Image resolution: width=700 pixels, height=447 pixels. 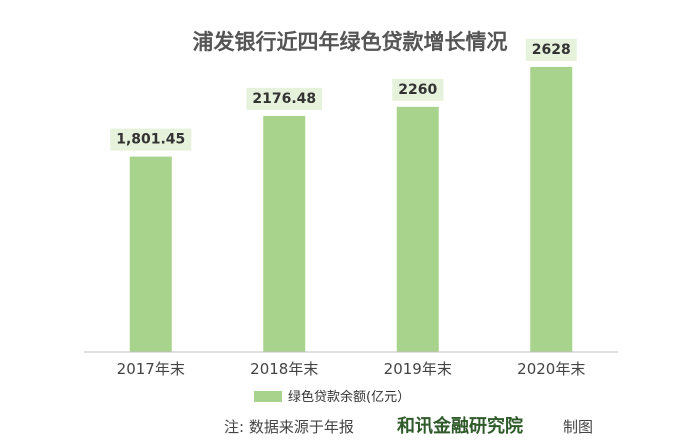 I want to click on bar-2017年末, so click(x=150, y=254).